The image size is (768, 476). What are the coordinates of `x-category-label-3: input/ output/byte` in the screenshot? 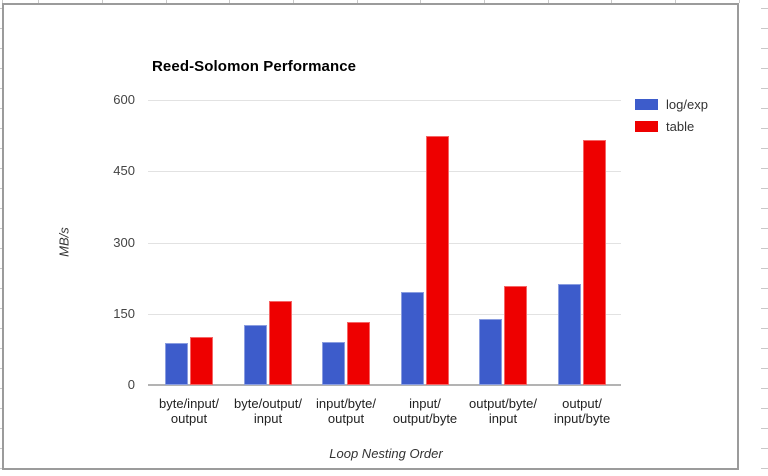 It's located at (425, 411).